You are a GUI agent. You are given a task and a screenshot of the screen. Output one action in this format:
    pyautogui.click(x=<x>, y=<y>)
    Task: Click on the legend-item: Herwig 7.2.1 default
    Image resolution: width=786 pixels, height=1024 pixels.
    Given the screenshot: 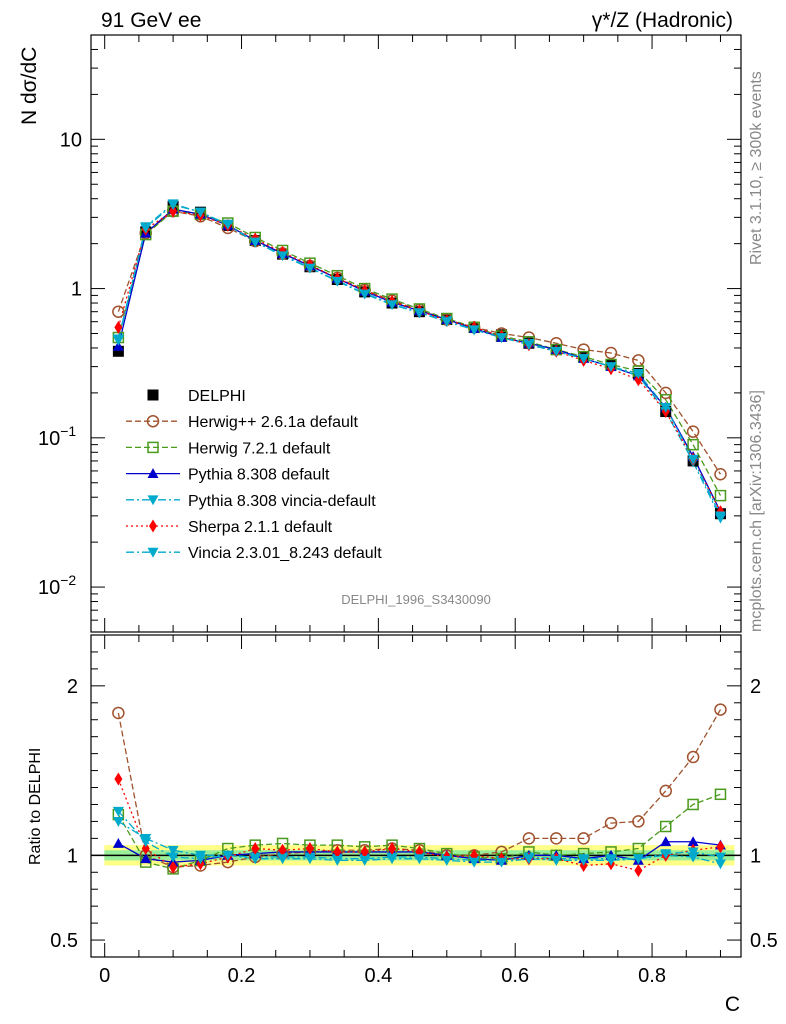 What is the action you would take?
    pyautogui.click(x=228, y=448)
    